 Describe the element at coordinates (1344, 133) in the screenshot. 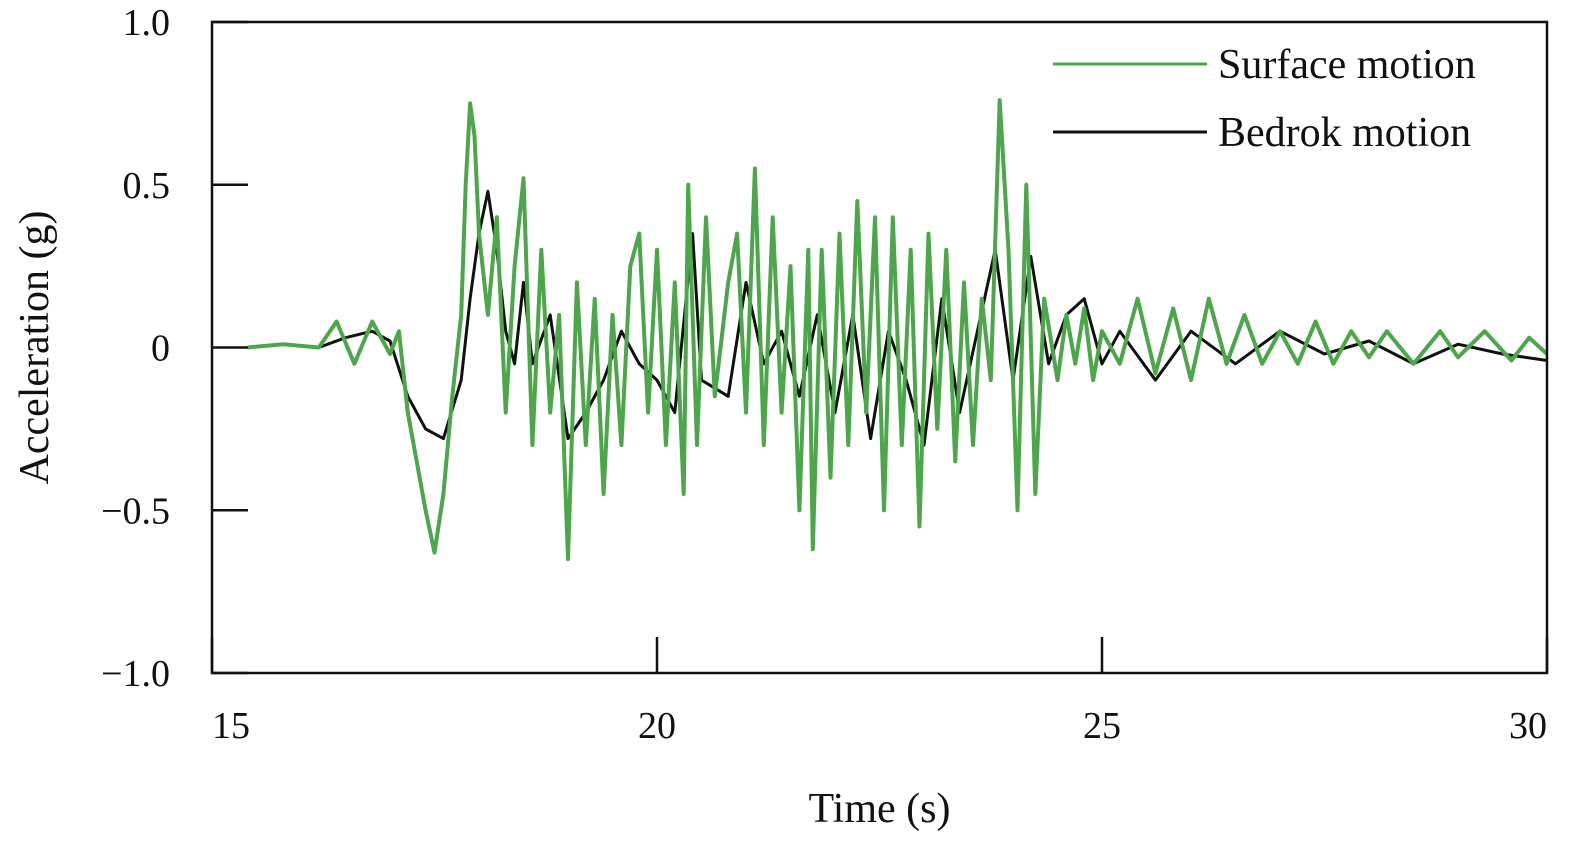

I see `legend-label-bedrok-motion: Bedrok motion` at that location.